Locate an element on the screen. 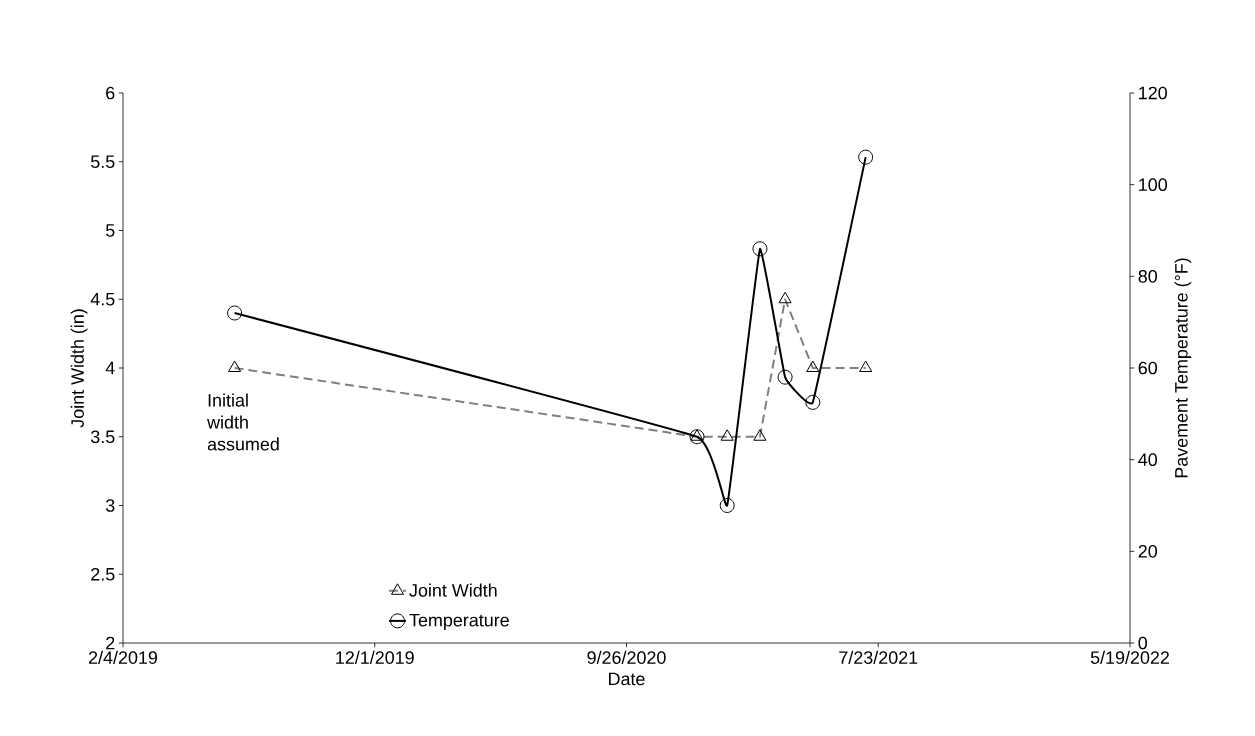  legend-label: Joint Width is located at coordinates (453, 590).